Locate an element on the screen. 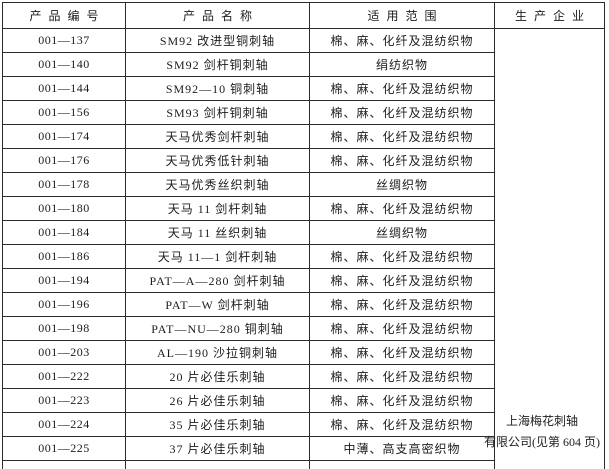 The height and width of the screenshot is (469, 609). product-name-cell: PAT—NU—280 铜刺轴 is located at coordinates (218, 328).